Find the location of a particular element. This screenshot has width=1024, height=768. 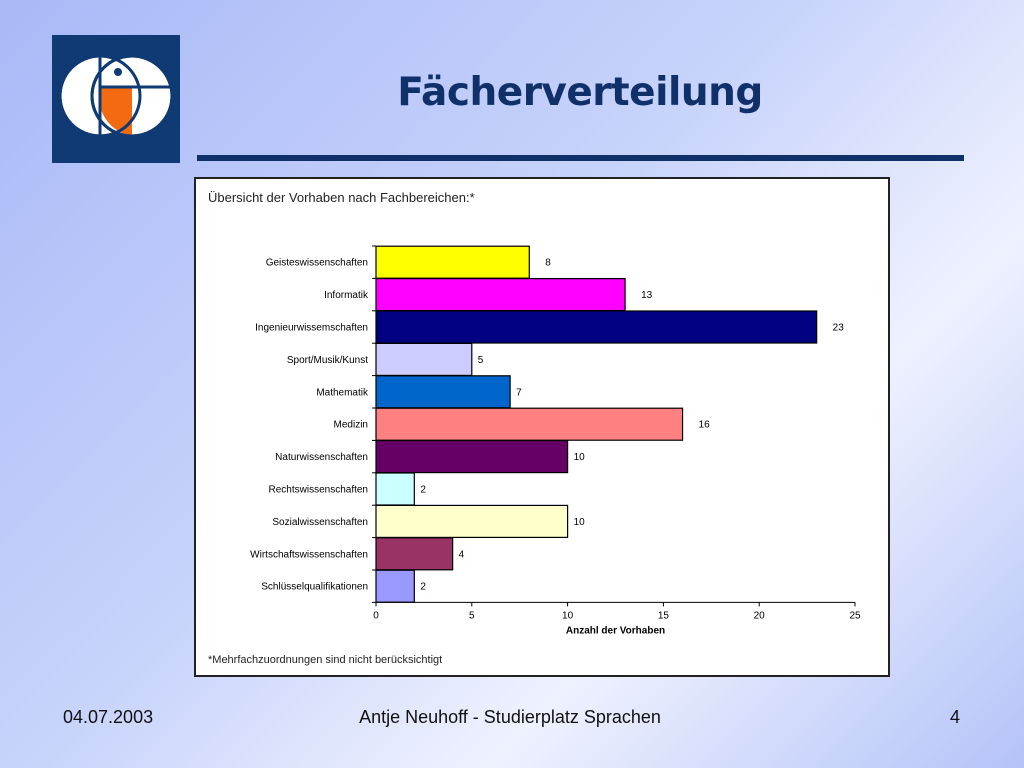

x-tick-label: 20 is located at coordinates (760, 615).